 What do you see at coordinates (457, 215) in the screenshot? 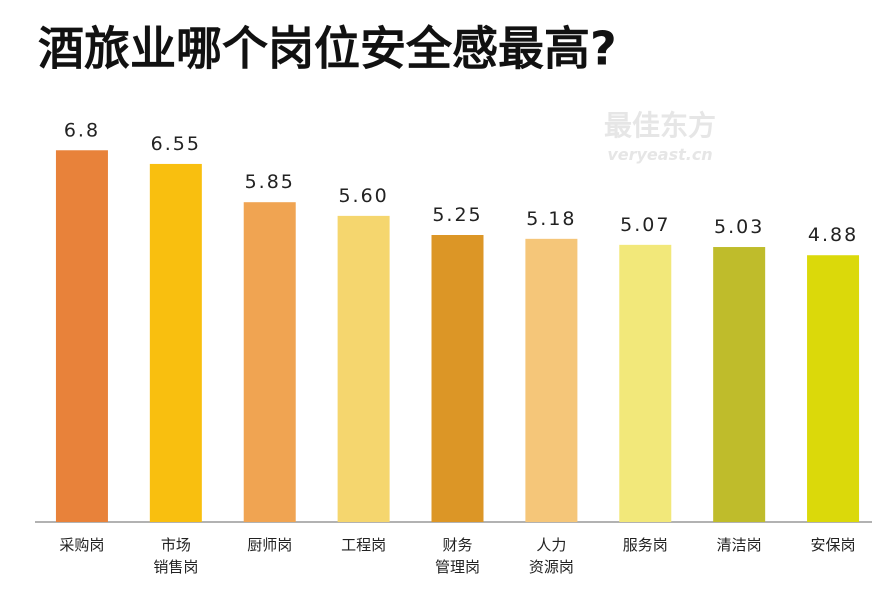
I see `value-label: 5.25` at bounding box center [457, 215].